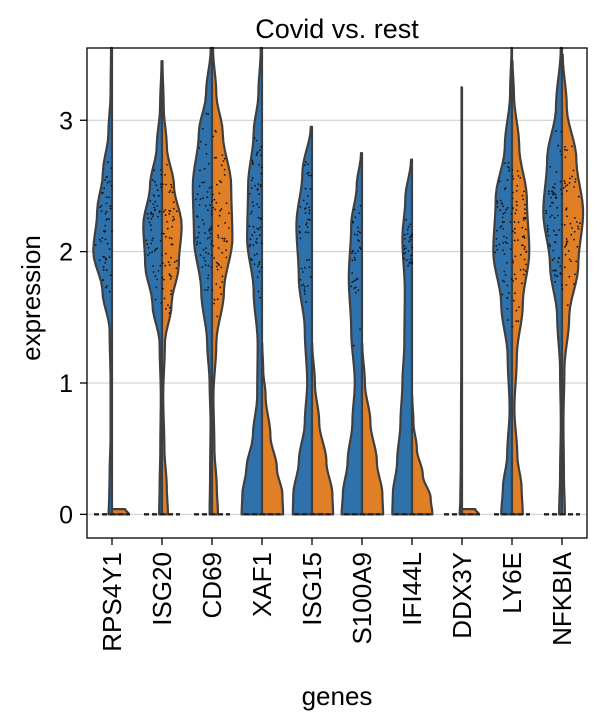  What do you see at coordinates (408, 243) in the screenshot?
I see `points-IFI44L` at bounding box center [408, 243].